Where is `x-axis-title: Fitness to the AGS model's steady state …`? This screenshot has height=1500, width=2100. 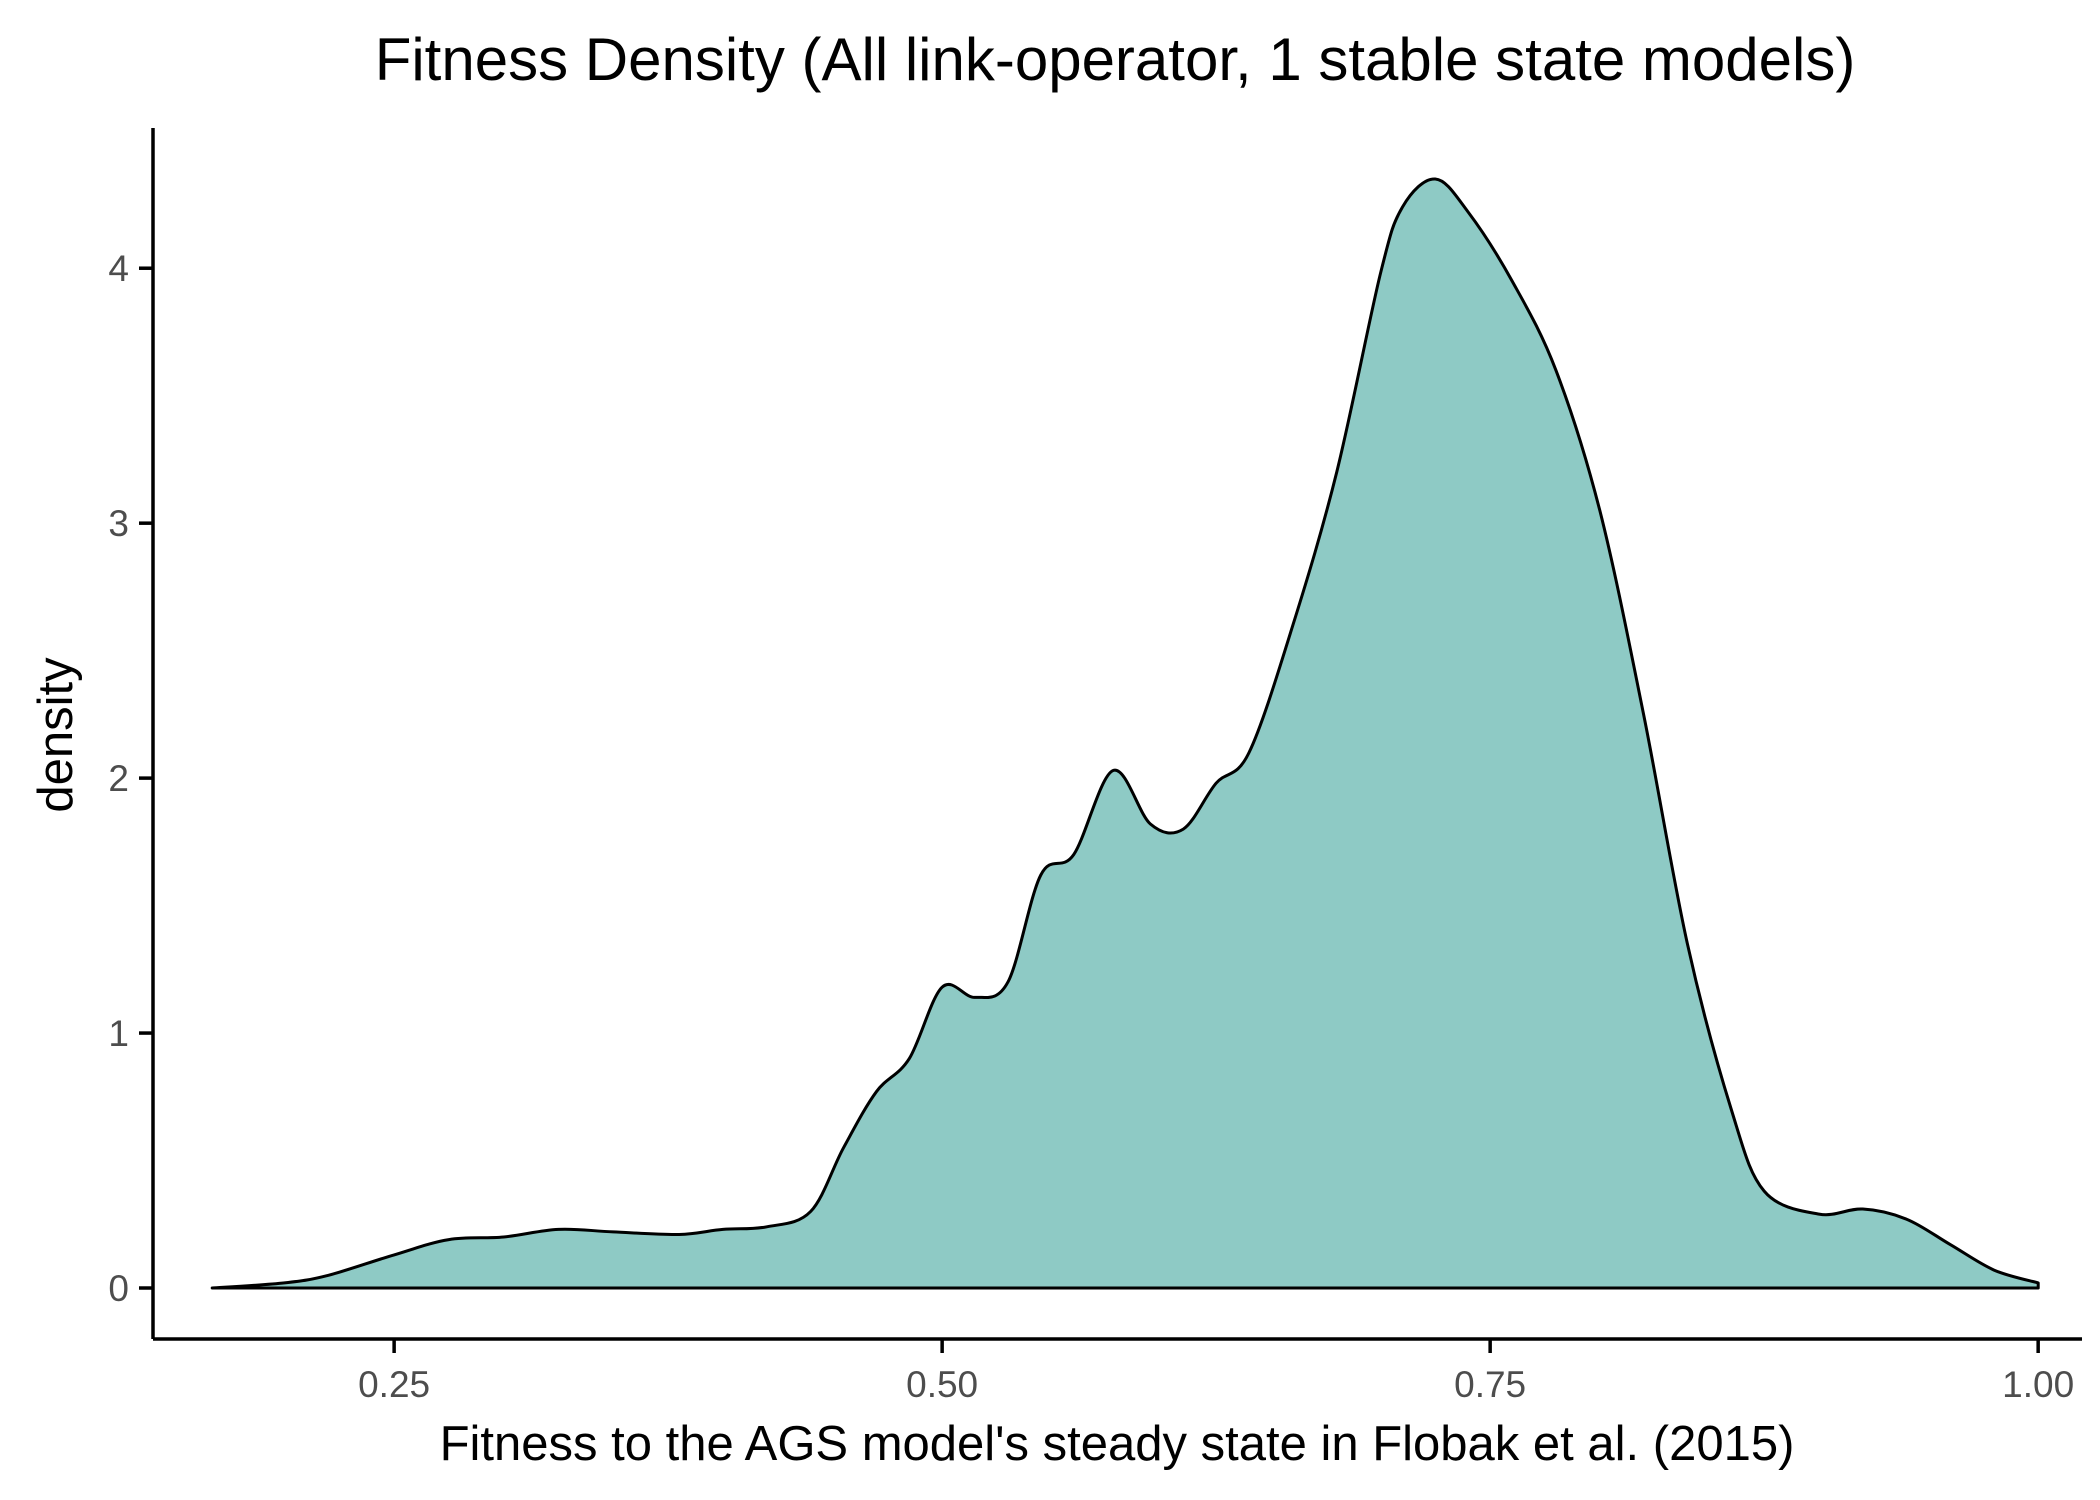 x-axis-title: Fitness to the AGS model's steady state … is located at coordinates (1117, 1444).